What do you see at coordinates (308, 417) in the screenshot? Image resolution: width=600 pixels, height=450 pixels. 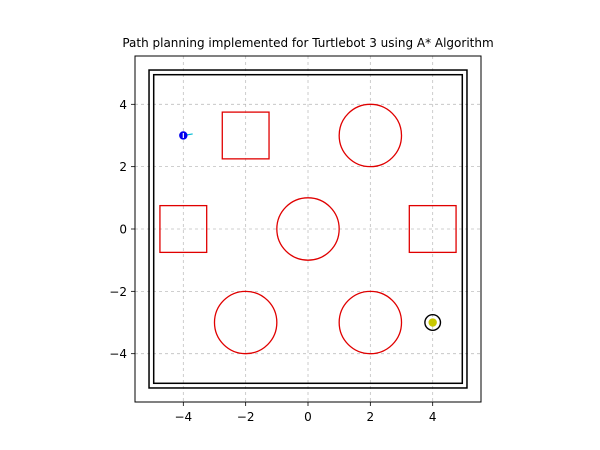 I see `x-tick-label-2: 0` at bounding box center [308, 417].